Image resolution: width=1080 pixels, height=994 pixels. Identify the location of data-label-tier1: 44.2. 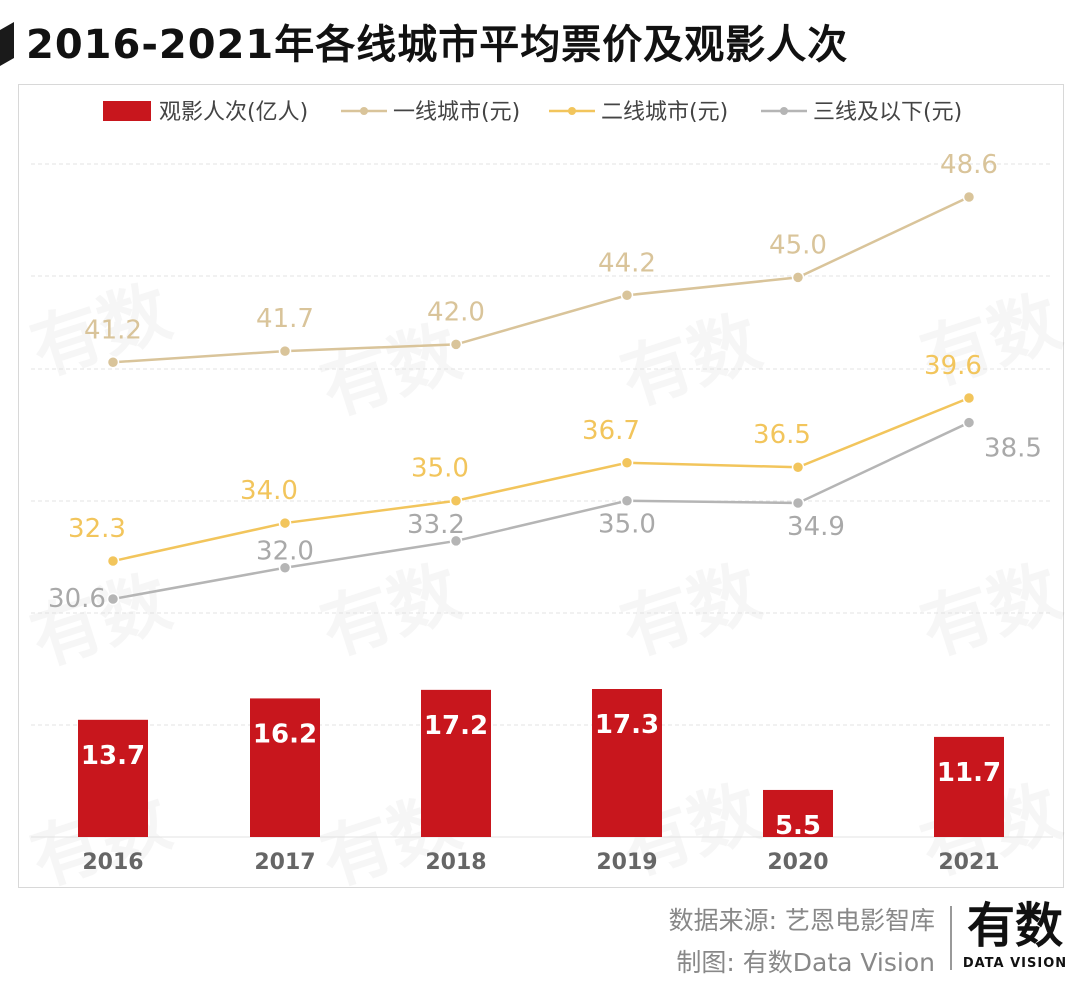
(627, 263).